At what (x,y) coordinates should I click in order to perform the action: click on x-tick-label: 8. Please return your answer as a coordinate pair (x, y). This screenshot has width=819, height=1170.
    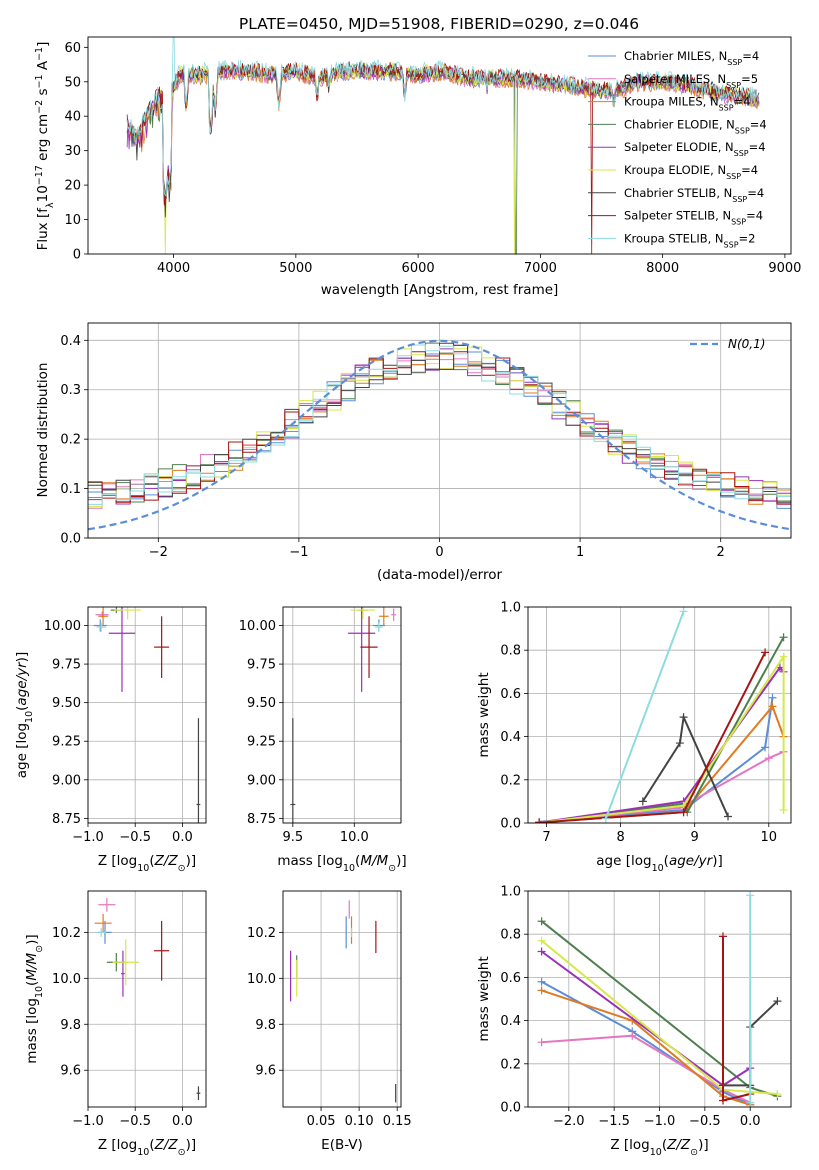
    Looking at the image, I should click on (620, 837).